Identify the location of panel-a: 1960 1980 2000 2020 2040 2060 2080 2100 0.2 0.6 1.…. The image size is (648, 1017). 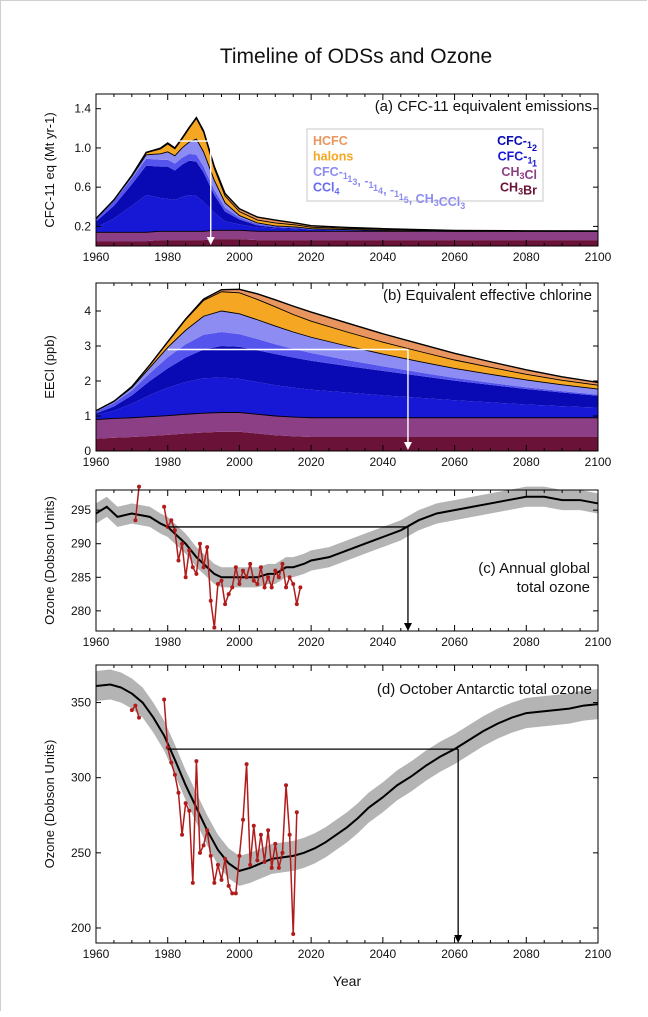
(327, 178).